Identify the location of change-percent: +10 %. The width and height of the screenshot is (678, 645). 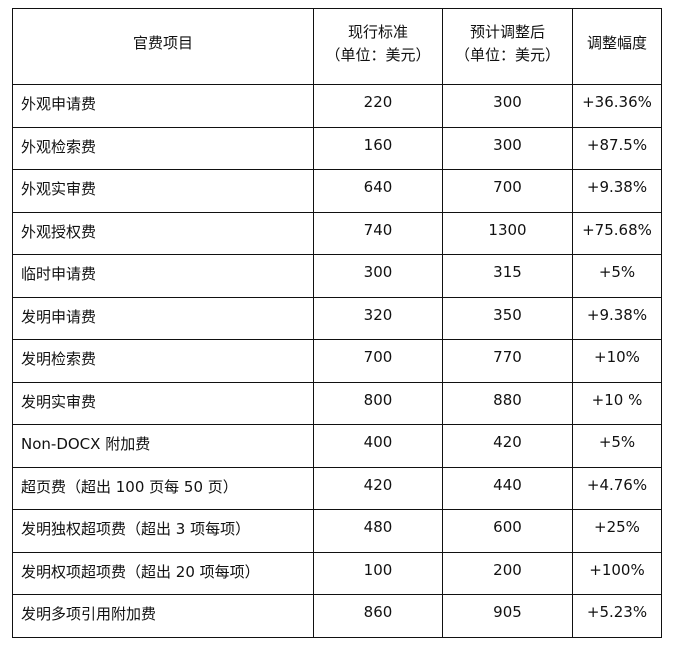
(617, 403).